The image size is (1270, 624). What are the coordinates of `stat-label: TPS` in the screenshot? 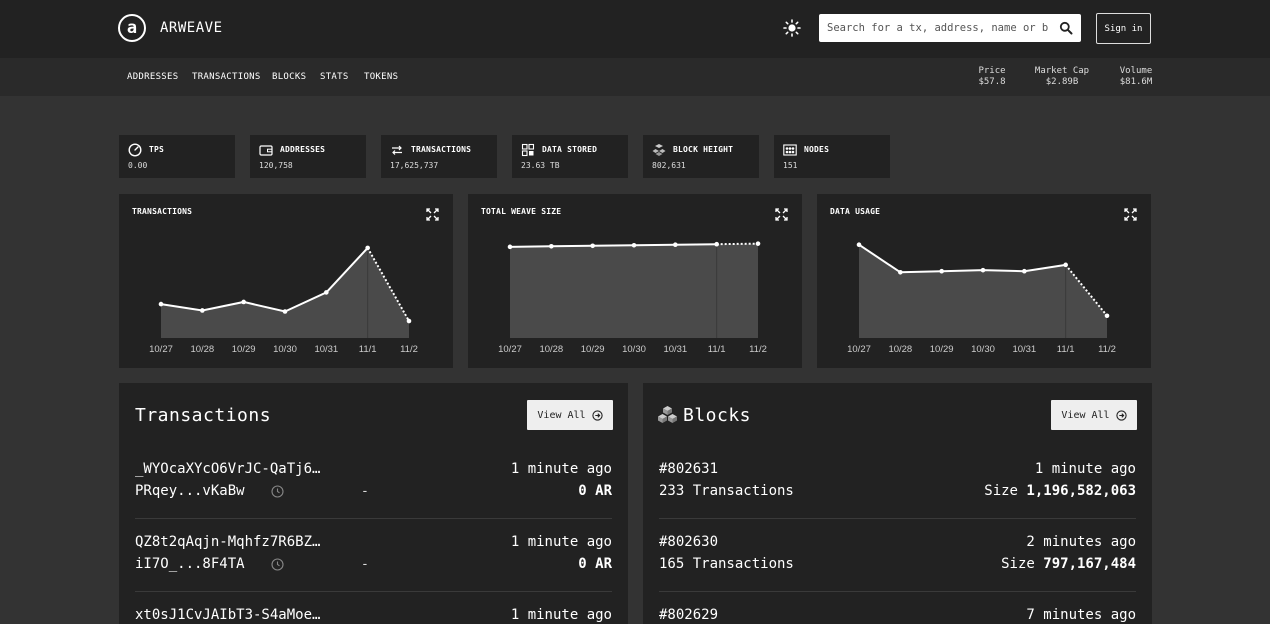 It's located at (157, 149).